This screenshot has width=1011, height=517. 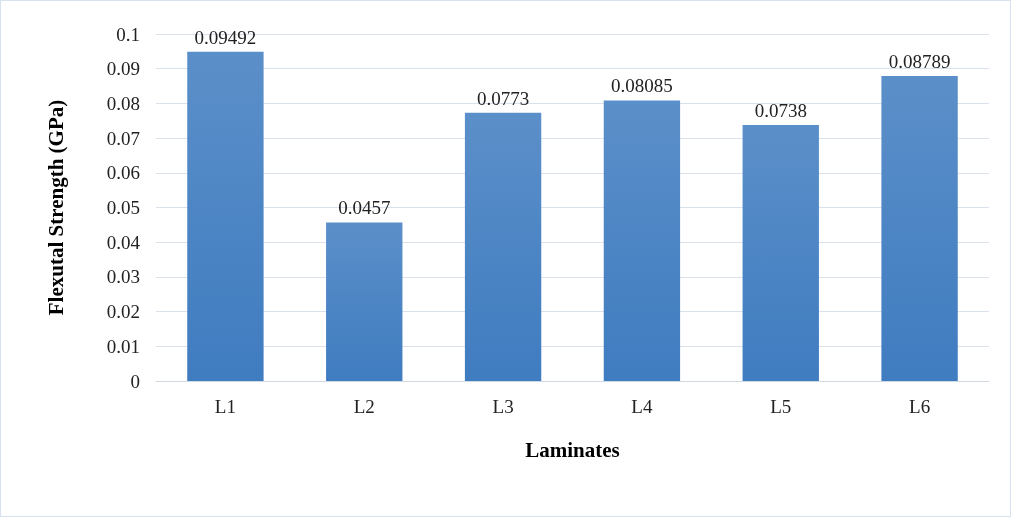 I want to click on data-label: 0.0773, so click(x=503, y=98).